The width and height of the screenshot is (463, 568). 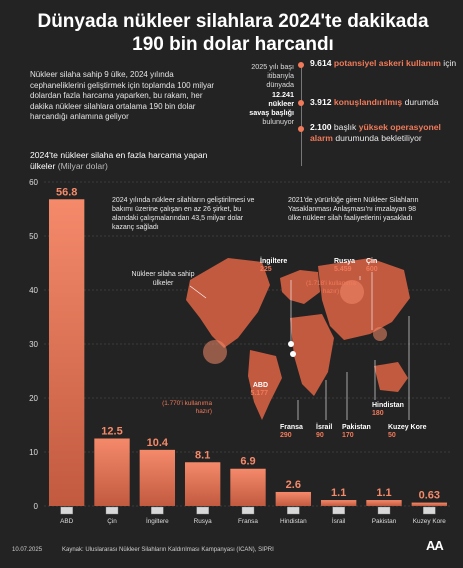 I want to click on map-label-cin: Çin 600, so click(x=372, y=266).